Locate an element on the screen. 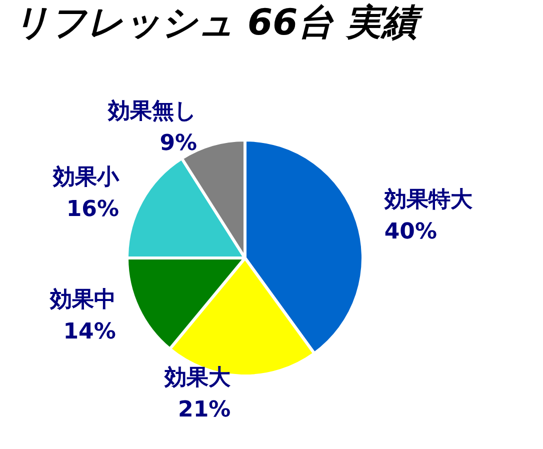 The height and width of the screenshot is (449, 543). slice-label: 効果特大 is located at coordinates (428, 199).